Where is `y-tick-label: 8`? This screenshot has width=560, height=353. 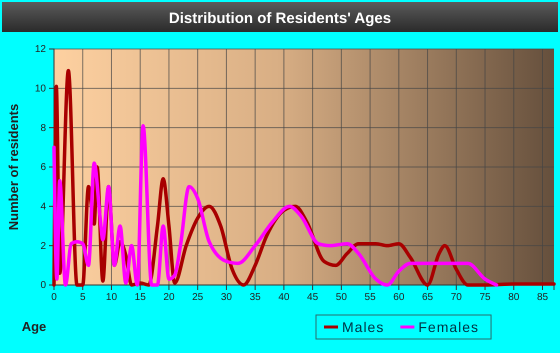
y-tick-label: 8 is located at coordinates (43, 128).